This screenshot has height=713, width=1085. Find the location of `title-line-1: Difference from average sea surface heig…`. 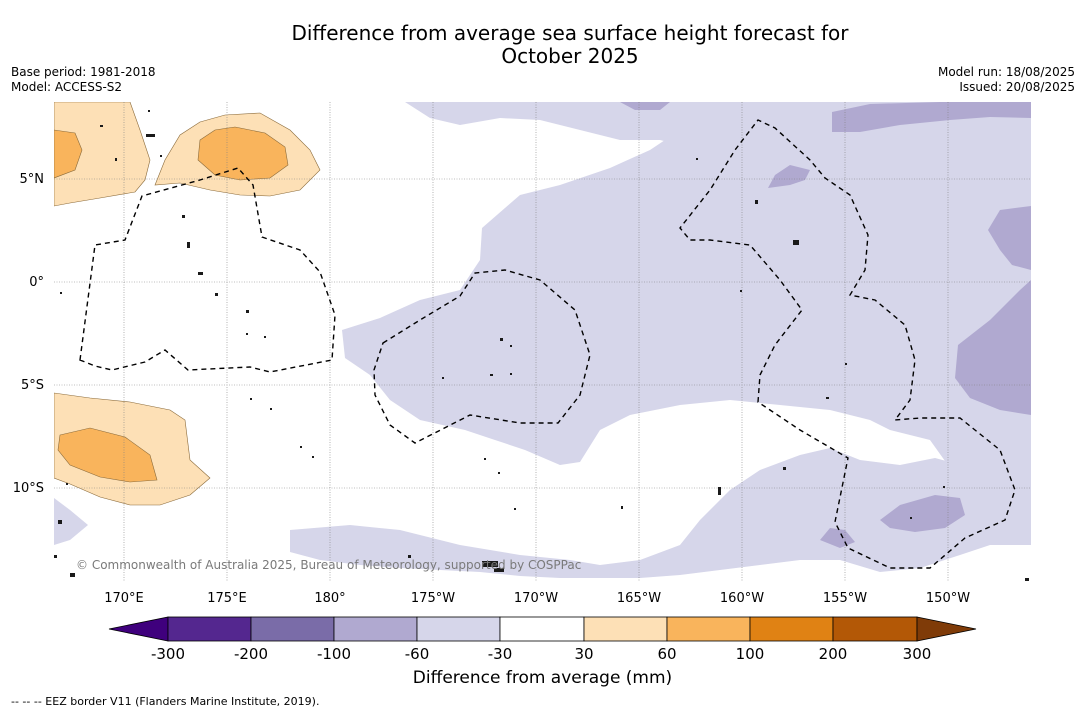

title-line-1: Difference from average sea surface heig… is located at coordinates (570, 33).